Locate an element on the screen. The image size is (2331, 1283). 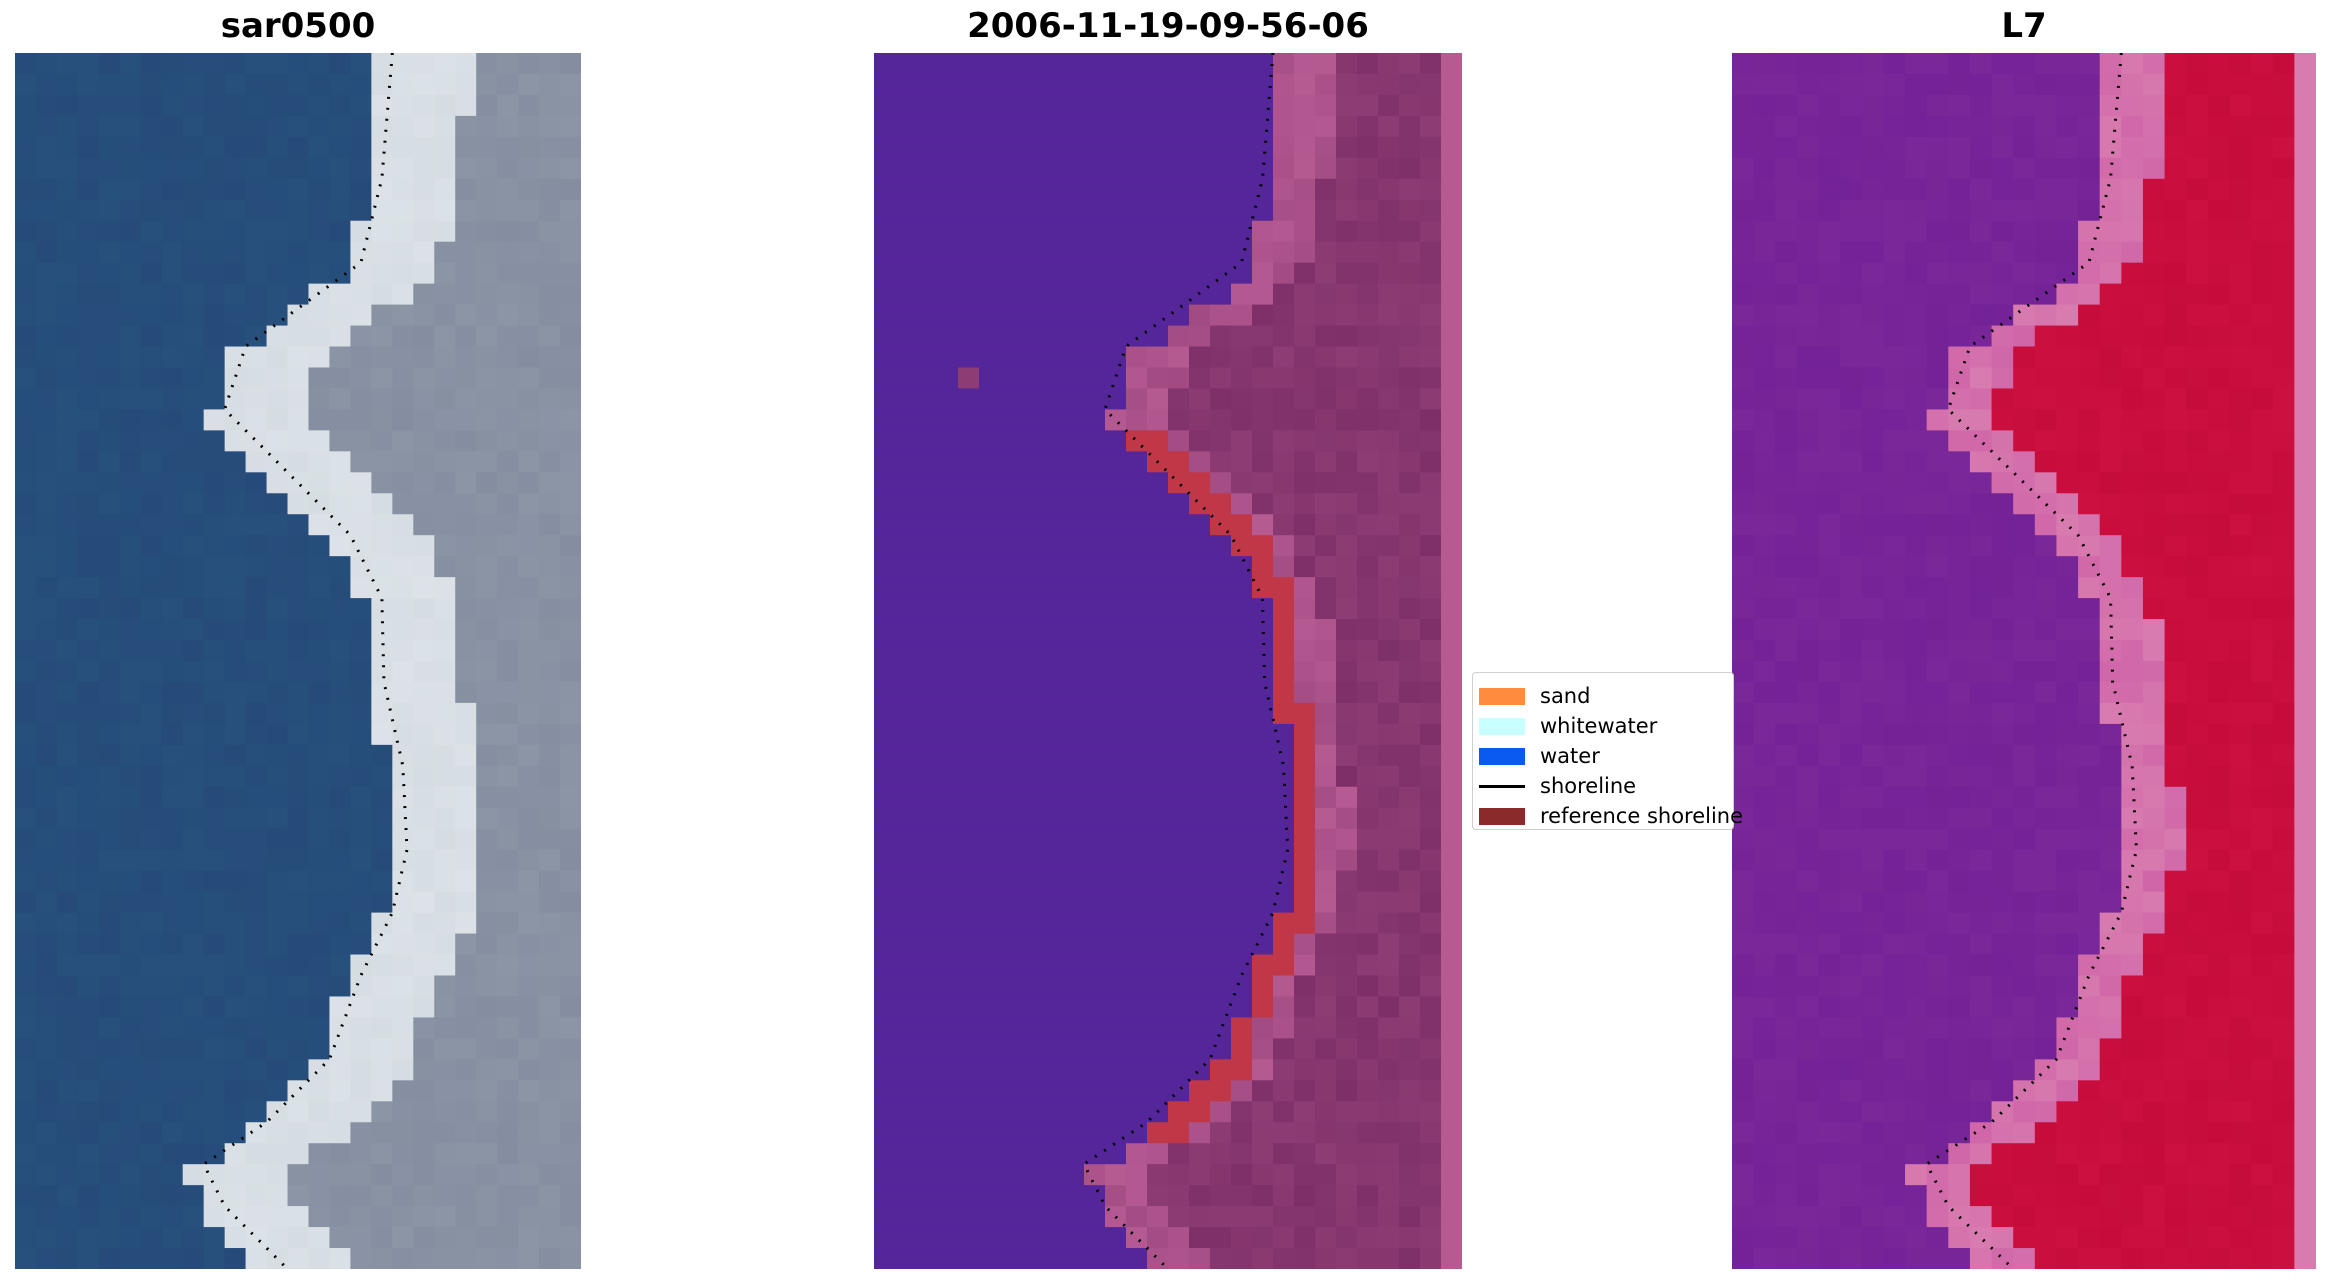
legend-item-shoreline: shoreline is located at coordinates (1557, 786).